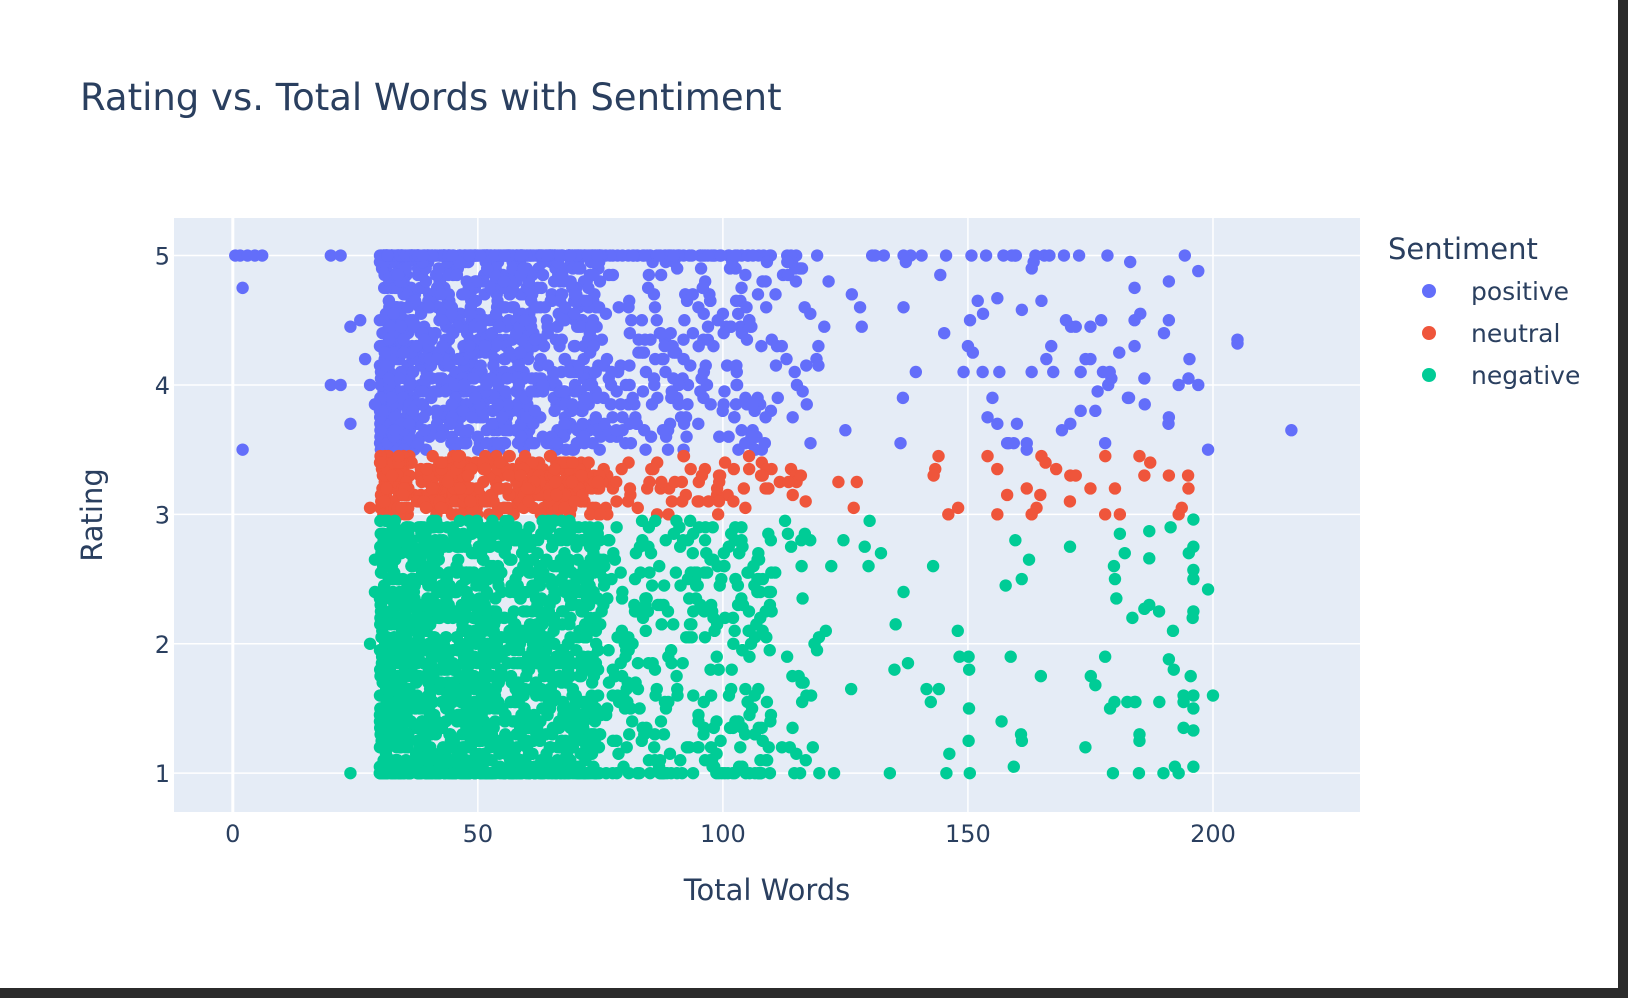  Describe the element at coordinates (1429, 333) in the screenshot. I see `legend-marker-neutral` at that location.